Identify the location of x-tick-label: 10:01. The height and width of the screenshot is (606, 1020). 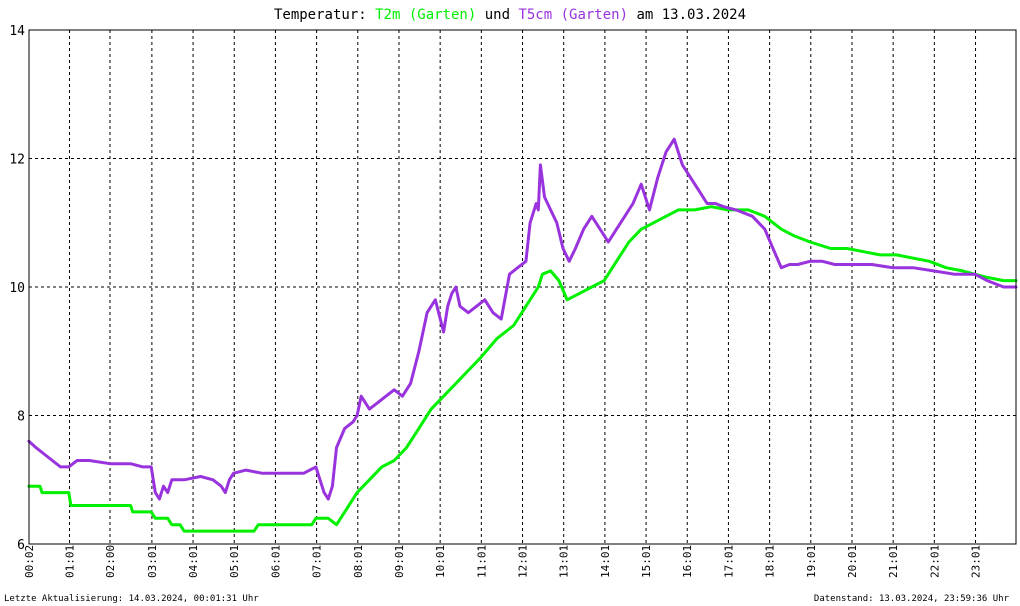
(440, 561).